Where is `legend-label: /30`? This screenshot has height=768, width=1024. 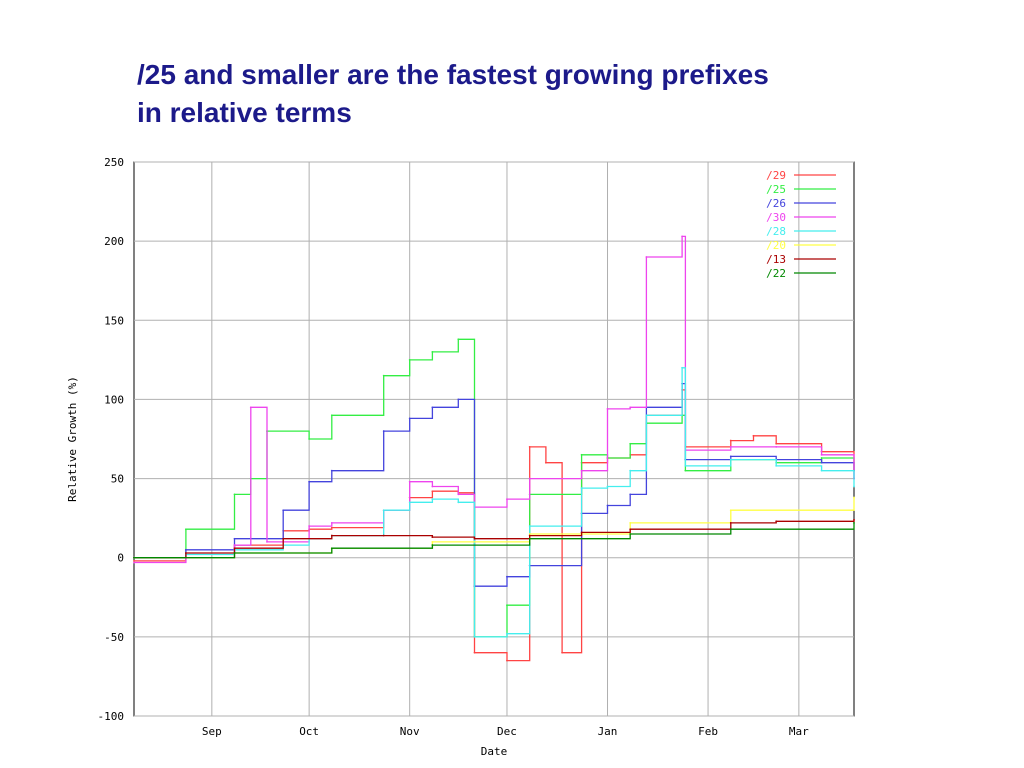 legend-label: /30 is located at coordinates (776, 217).